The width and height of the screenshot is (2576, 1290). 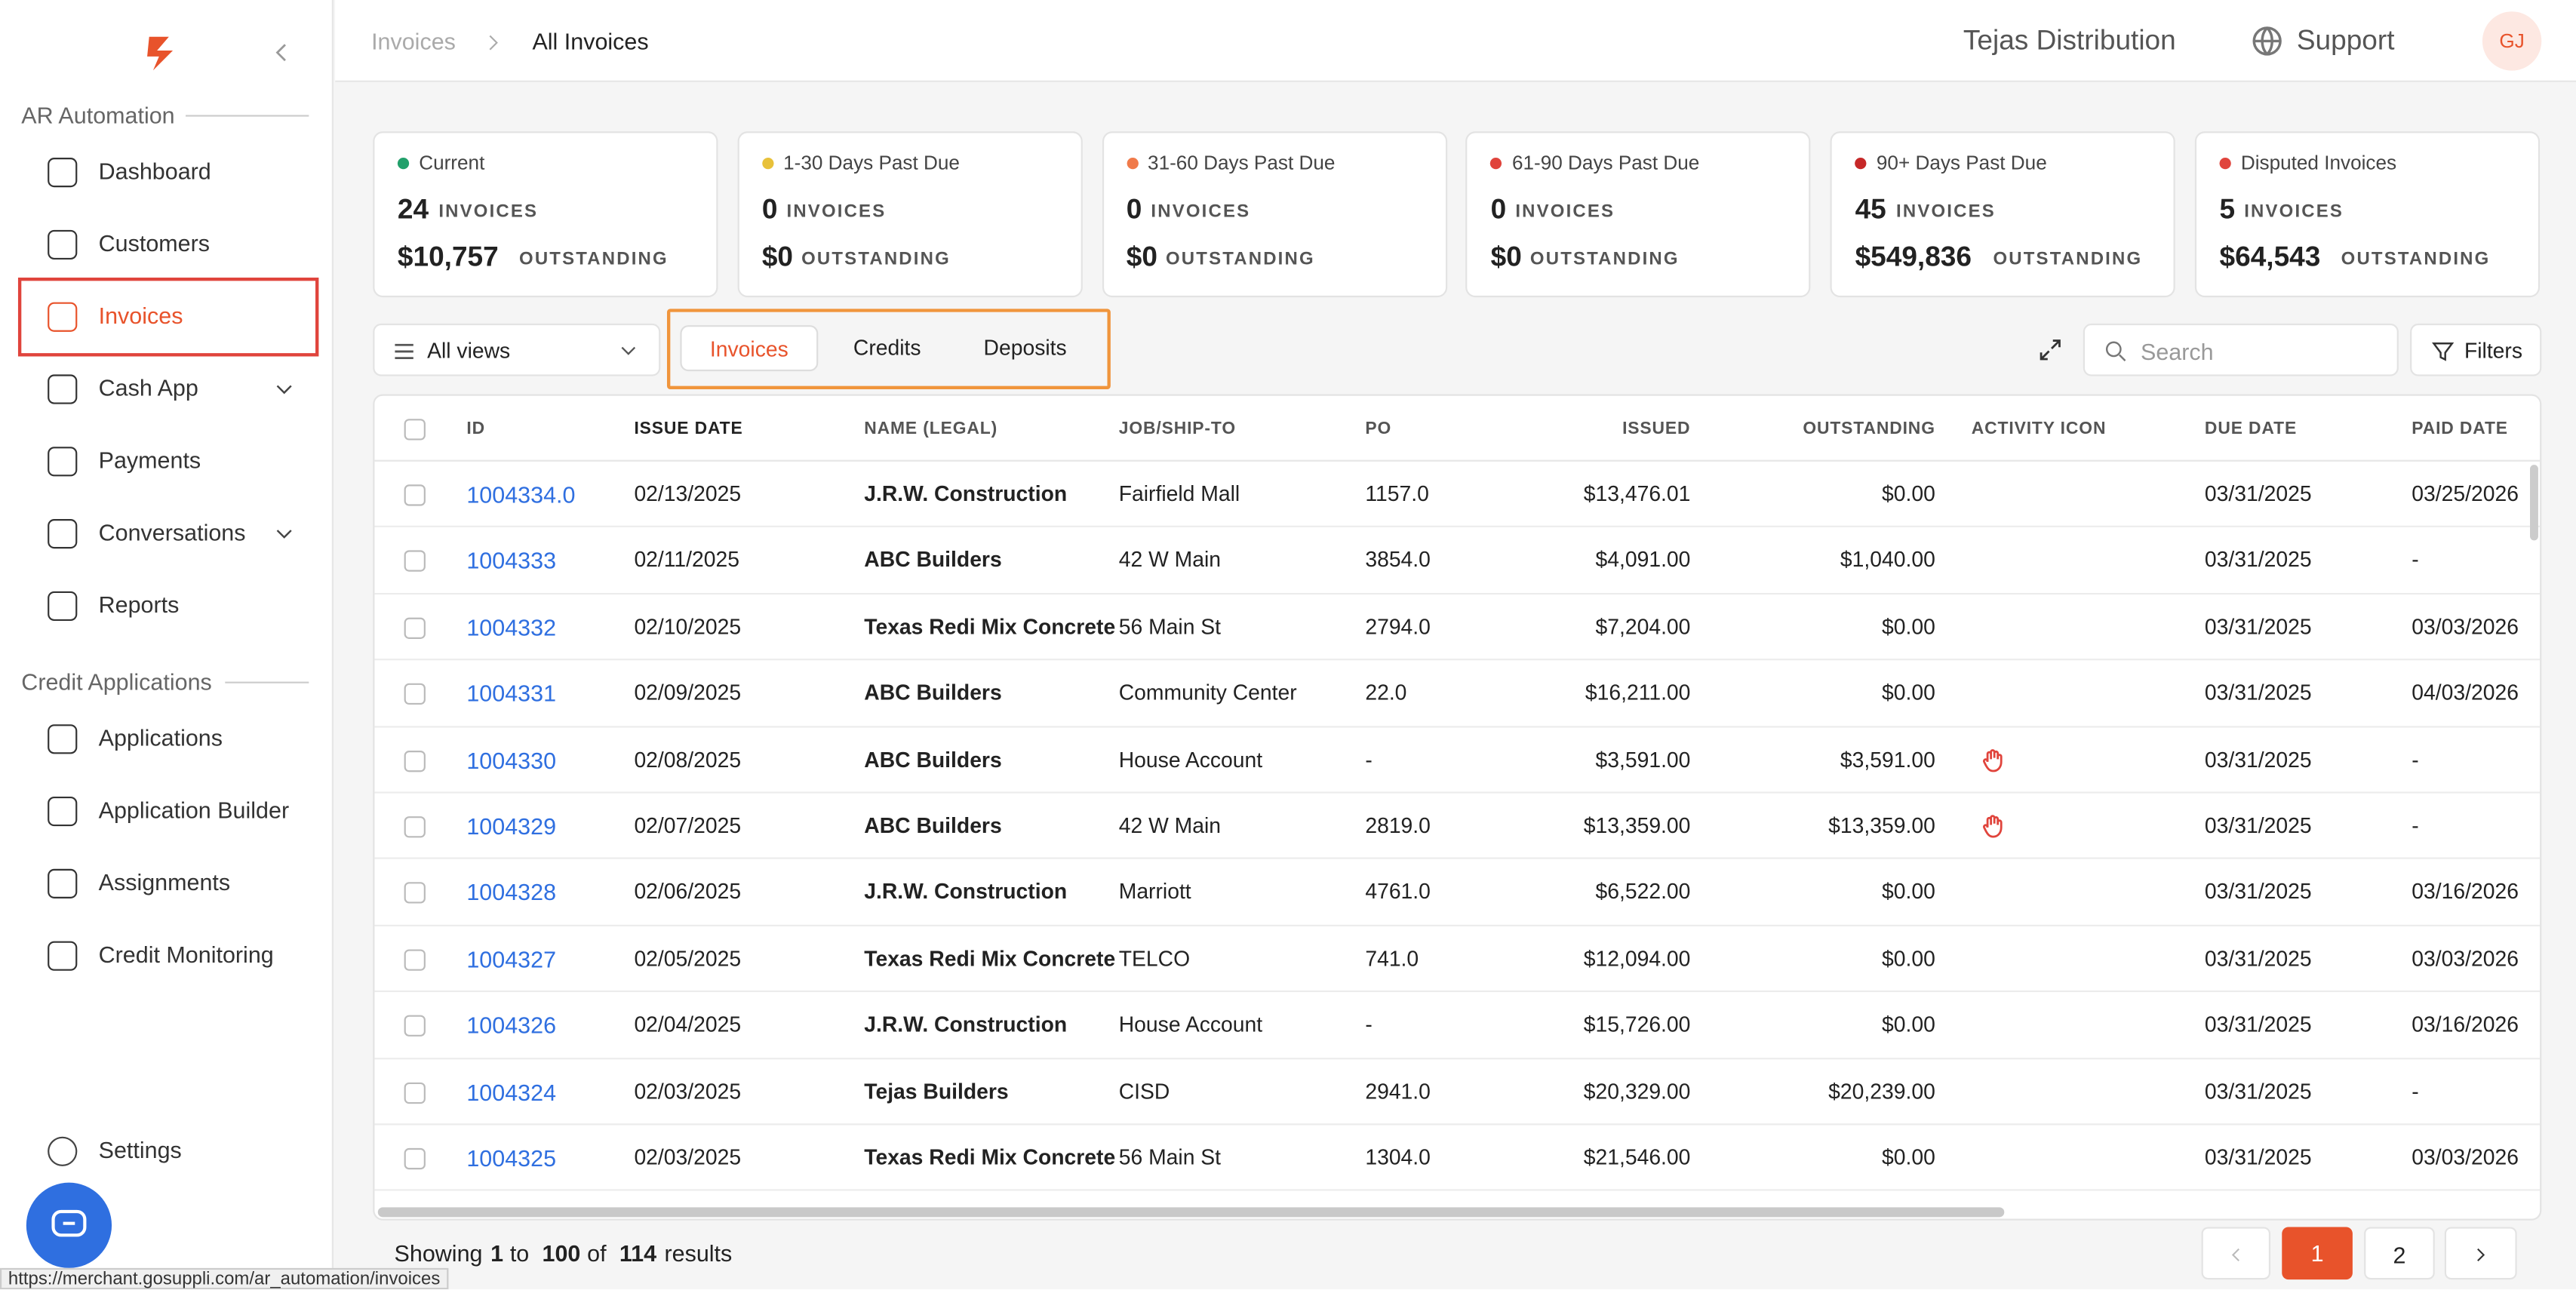 What do you see at coordinates (63, 739) in the screenshot?
I see `nav-icon ico` at bounding box center [63, 739].